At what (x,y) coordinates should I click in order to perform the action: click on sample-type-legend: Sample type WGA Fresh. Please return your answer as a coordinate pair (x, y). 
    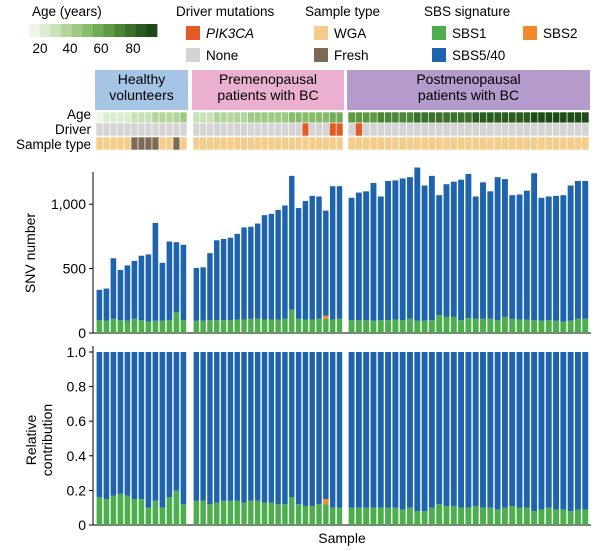
    Looking at the image, I should click on (342, 33).